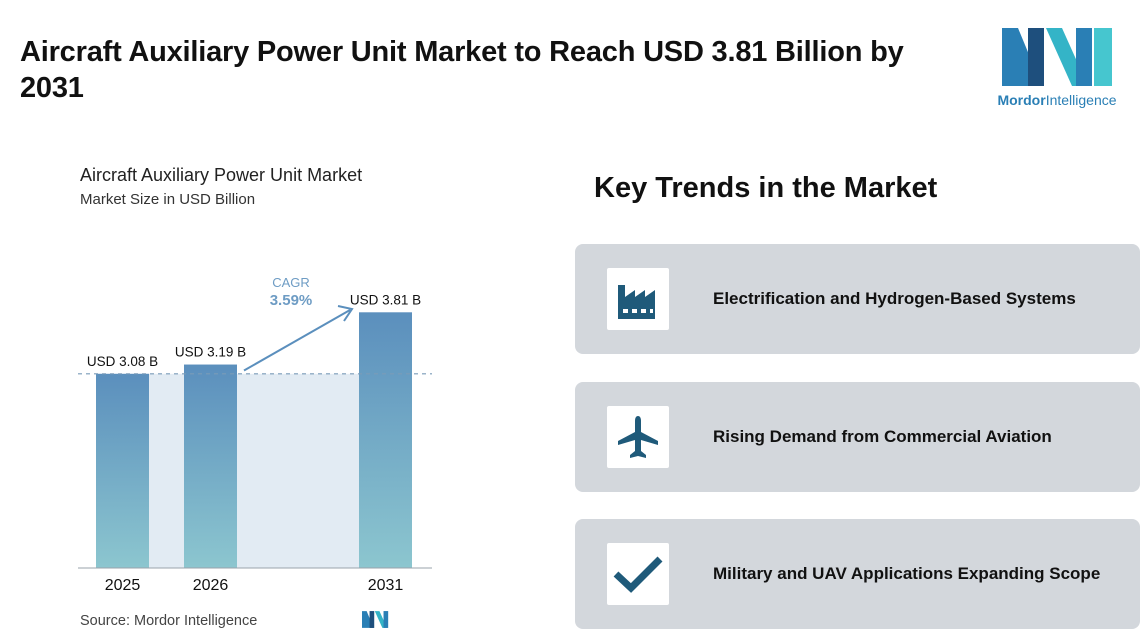  What do you see at coordinates (210, 352) in the screenshot?
I see `data-label: USD 3.19 B` at bounding box center [210, 352].